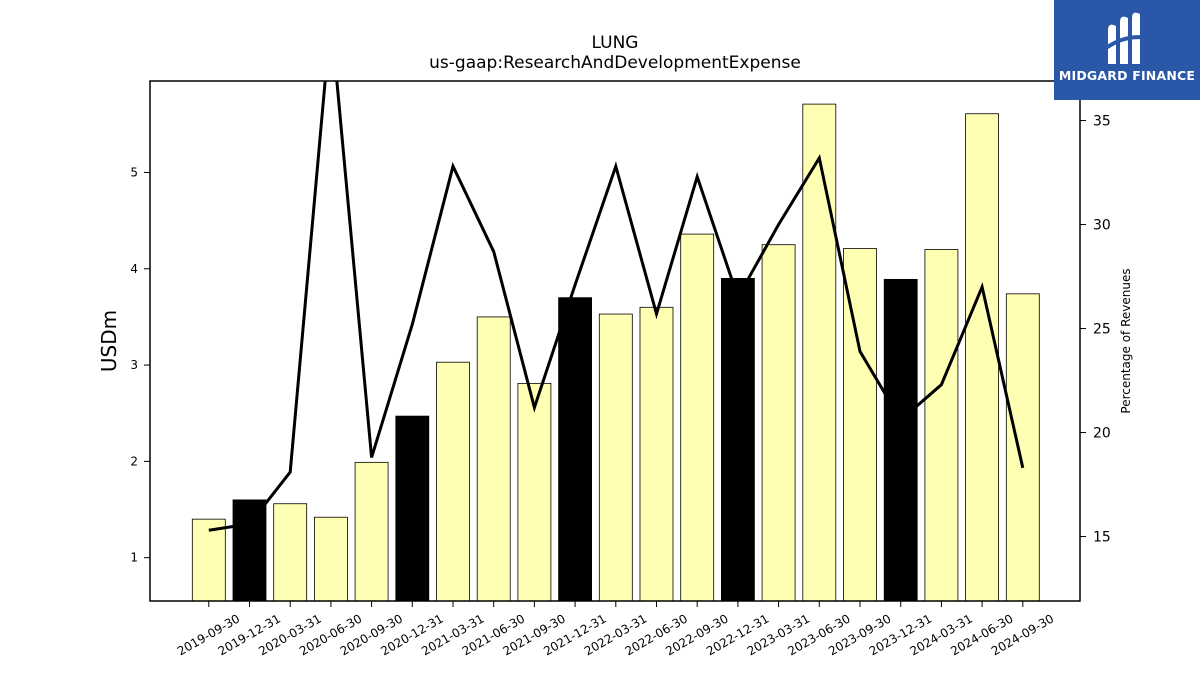 The height and width of the screenshot is (675, 1200). I want to click on logo-mark-icon, so click(1126, 38).